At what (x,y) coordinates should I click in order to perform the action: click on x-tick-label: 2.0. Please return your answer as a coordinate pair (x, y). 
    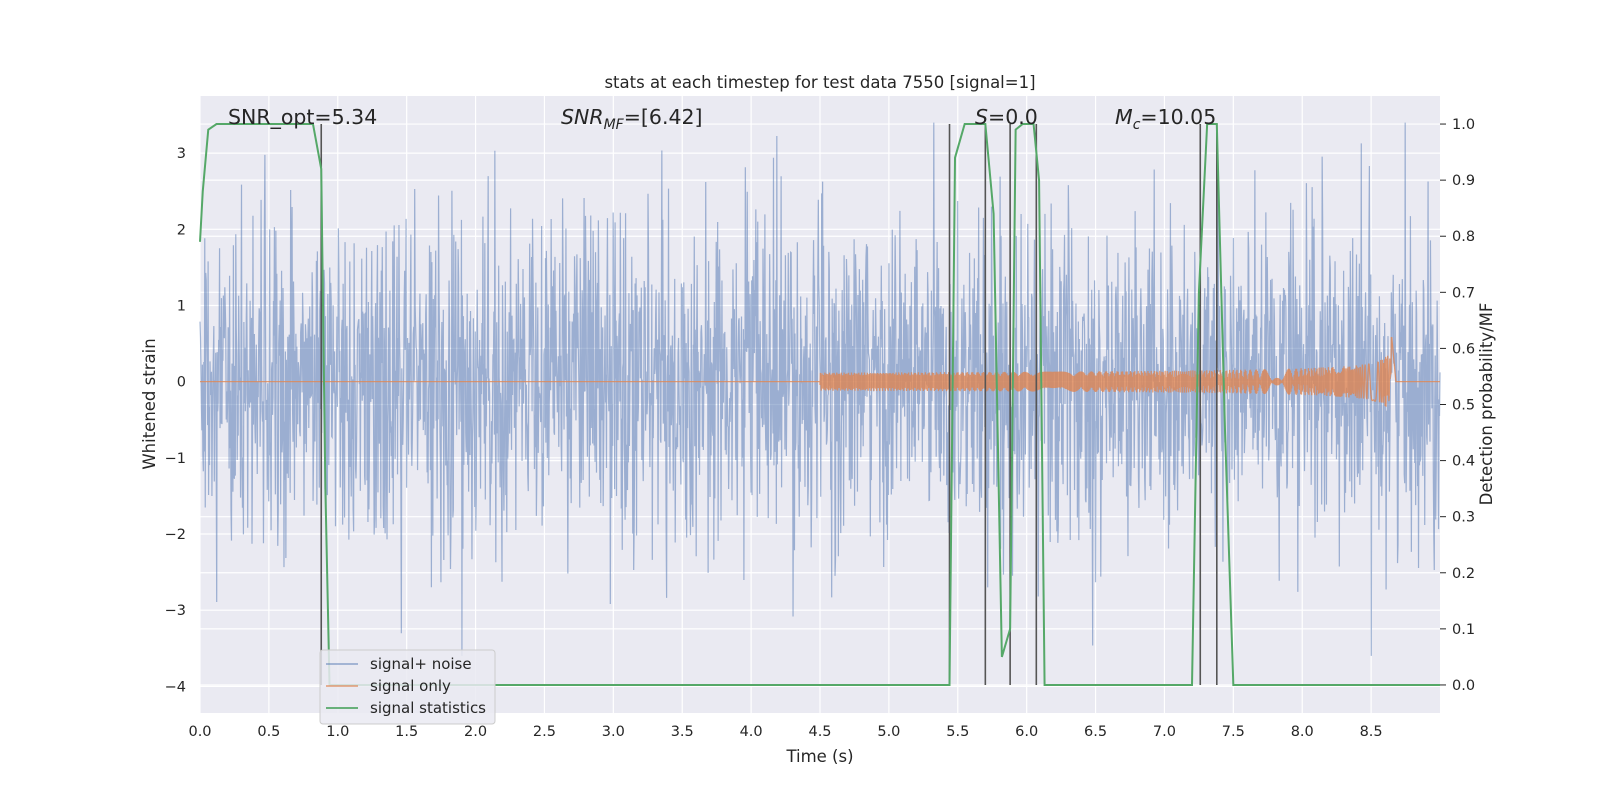
    Looking at the image, I should click on (475, 732).